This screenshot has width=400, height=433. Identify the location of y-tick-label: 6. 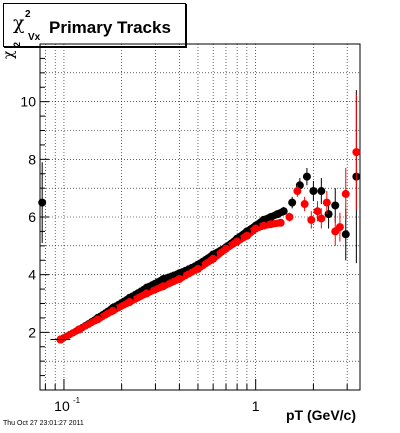
(32, 217).